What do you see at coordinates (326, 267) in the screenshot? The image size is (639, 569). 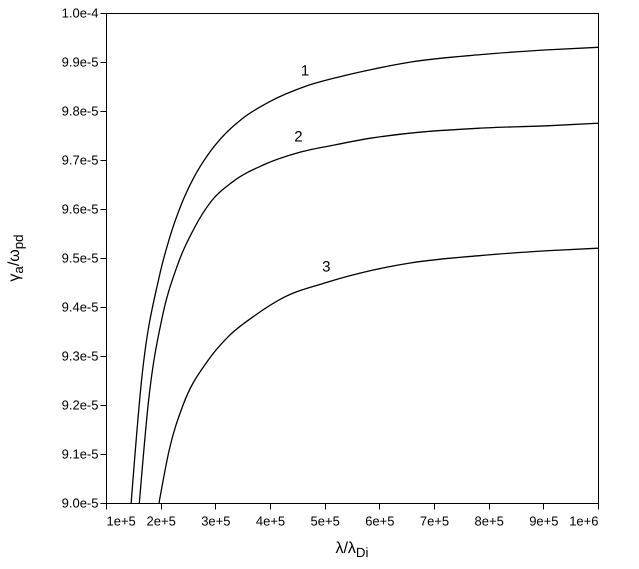 I see `series-label: 3` at bounding box center [326, 267].